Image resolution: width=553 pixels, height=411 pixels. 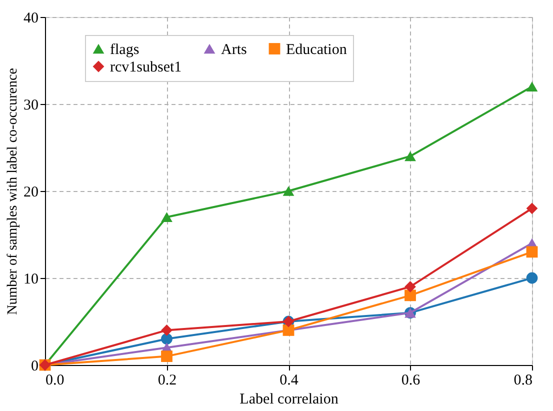 What do you see at coordinates (31, 192) in the screenshot?
I see `y-tick-label: 20` at bounding box center [31, 192].